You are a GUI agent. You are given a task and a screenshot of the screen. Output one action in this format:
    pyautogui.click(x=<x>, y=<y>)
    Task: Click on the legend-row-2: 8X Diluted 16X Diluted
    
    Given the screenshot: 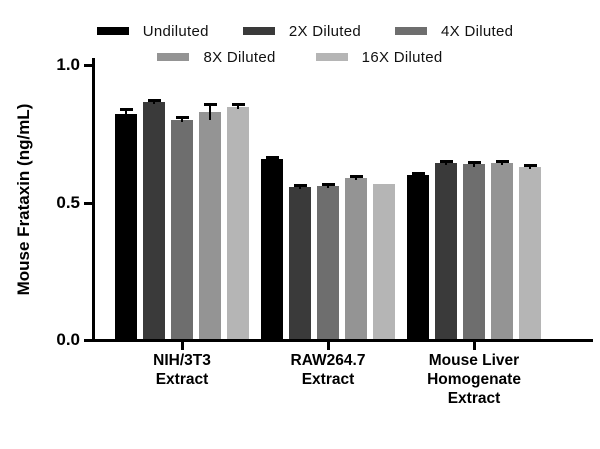 What is the action you would take?
    pyautogui.click(x=300, y=57)
    